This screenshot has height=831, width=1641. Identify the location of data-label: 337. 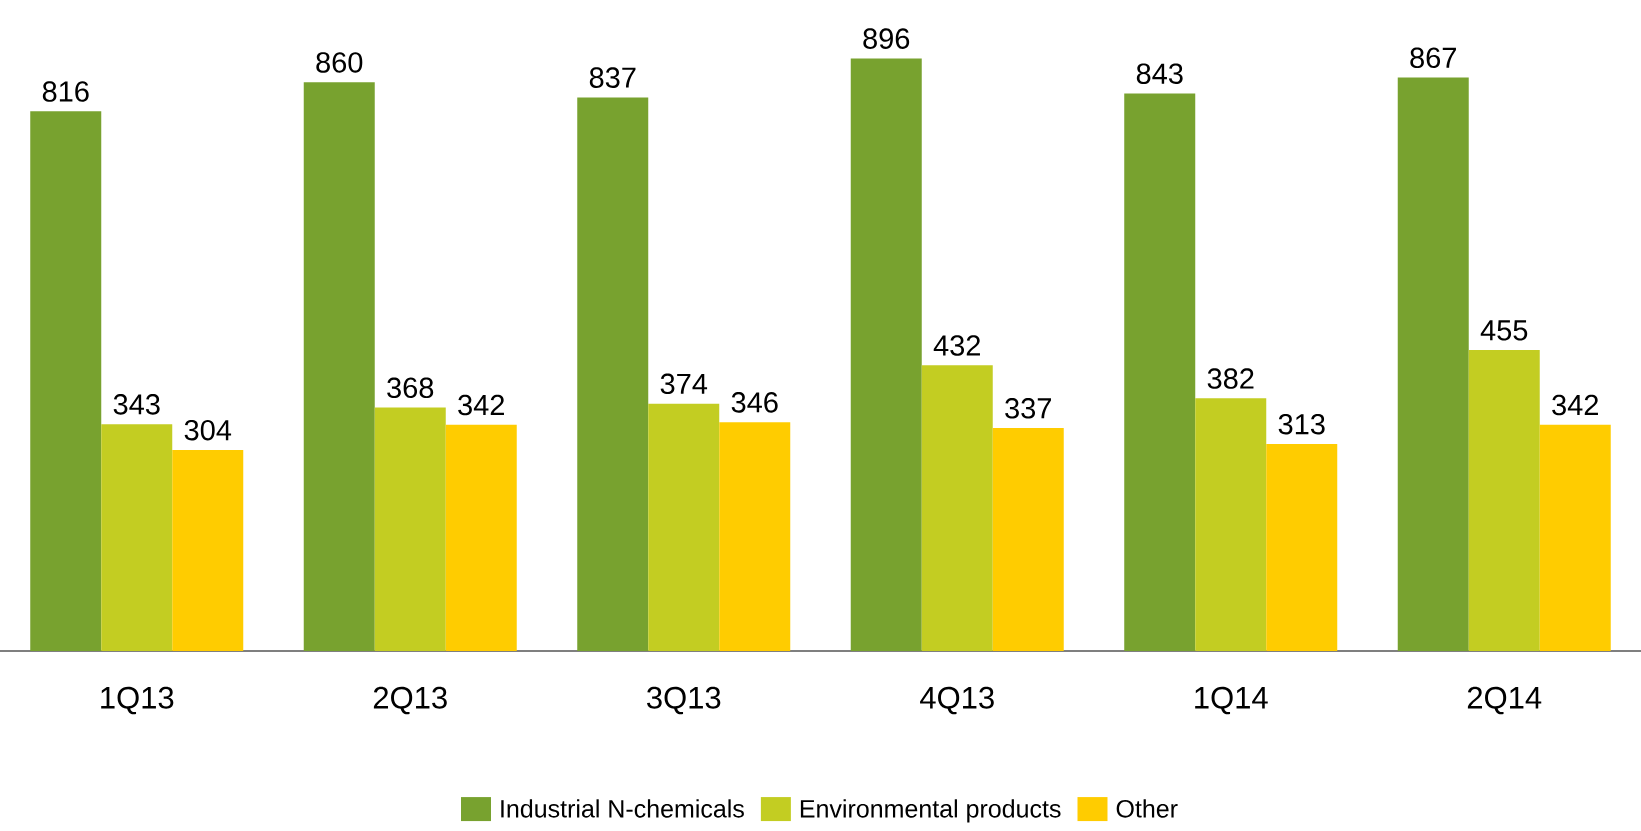
(1028, 408).